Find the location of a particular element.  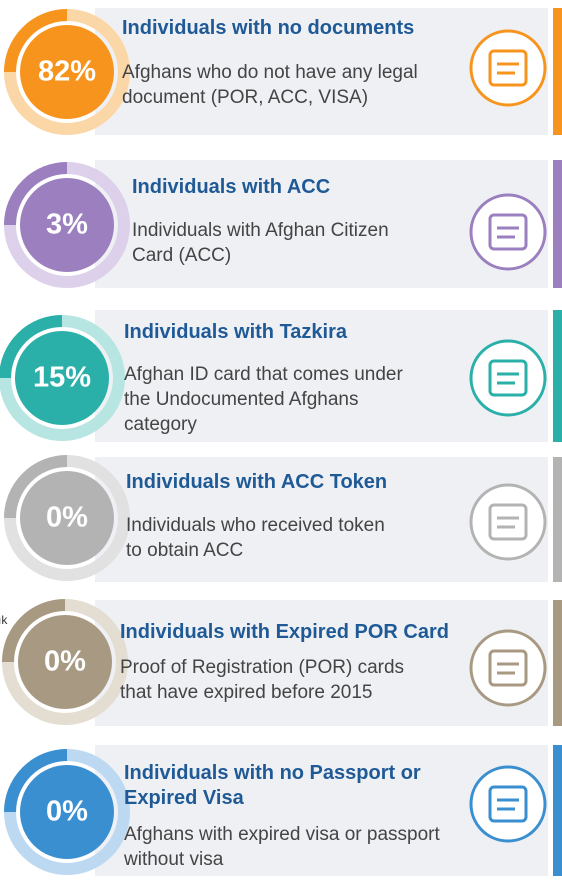

card-title: Individuals with Expired POR Card is located at coordinates (284, 632).